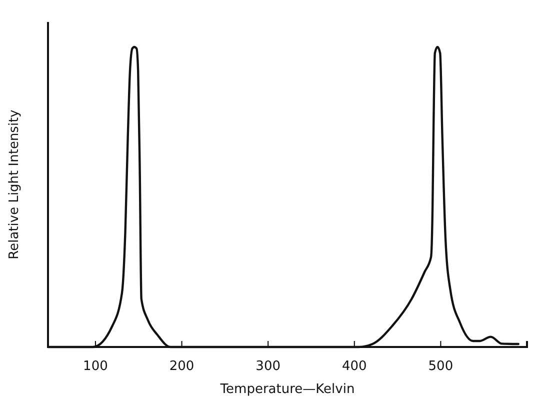 The height and width of the screenshot is (405, 539). Describe the element at coordinates (287, 389) in the screenshot. I see `x-axis-title: Temperature—Kelvin` at that location.